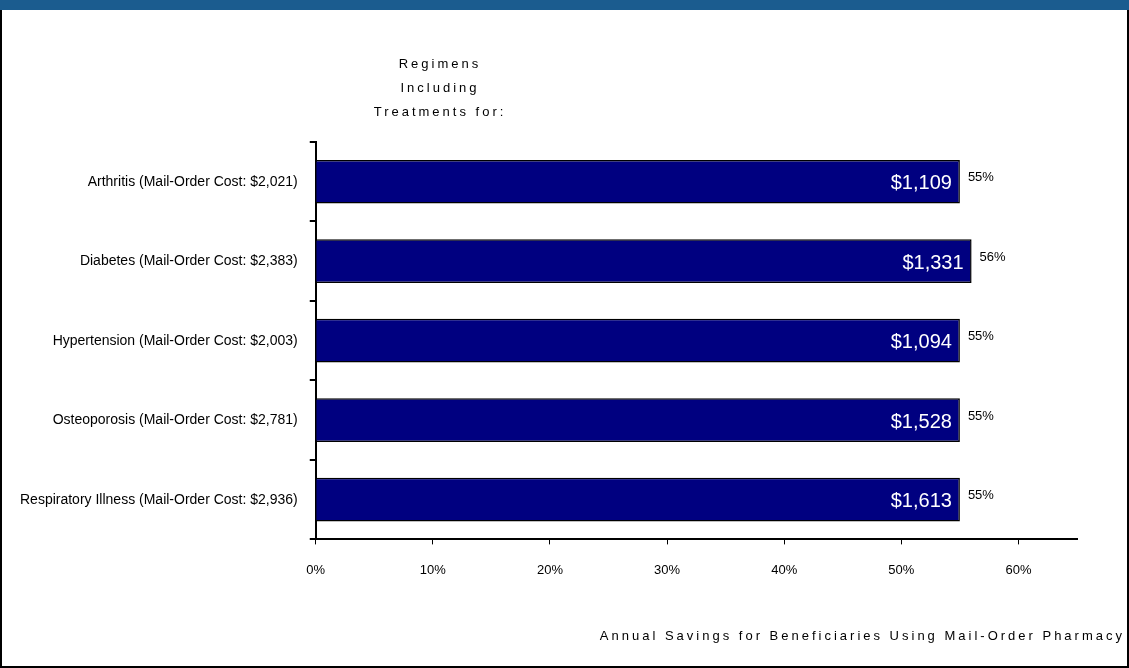  Describe the element at coordinates (440, 88) in the screenshot. I see `y-axis-title: Regimens Including Treatments for:` at that location.